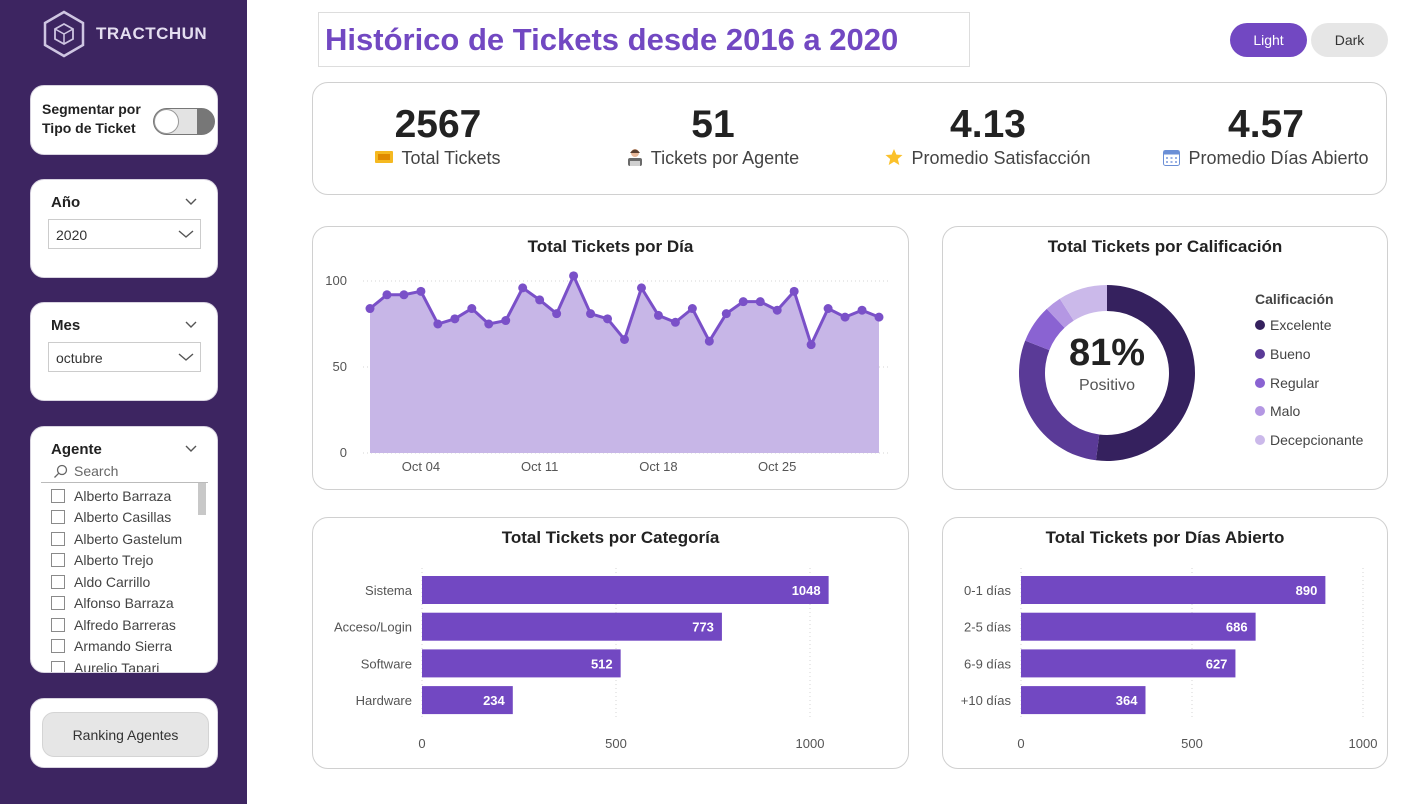 This screenshot has width=1420, height=804. What do you see at coordinates (64, 34) in the screenshot?
I see `hexagon-logo-icon` at bounding box center [64, 34].